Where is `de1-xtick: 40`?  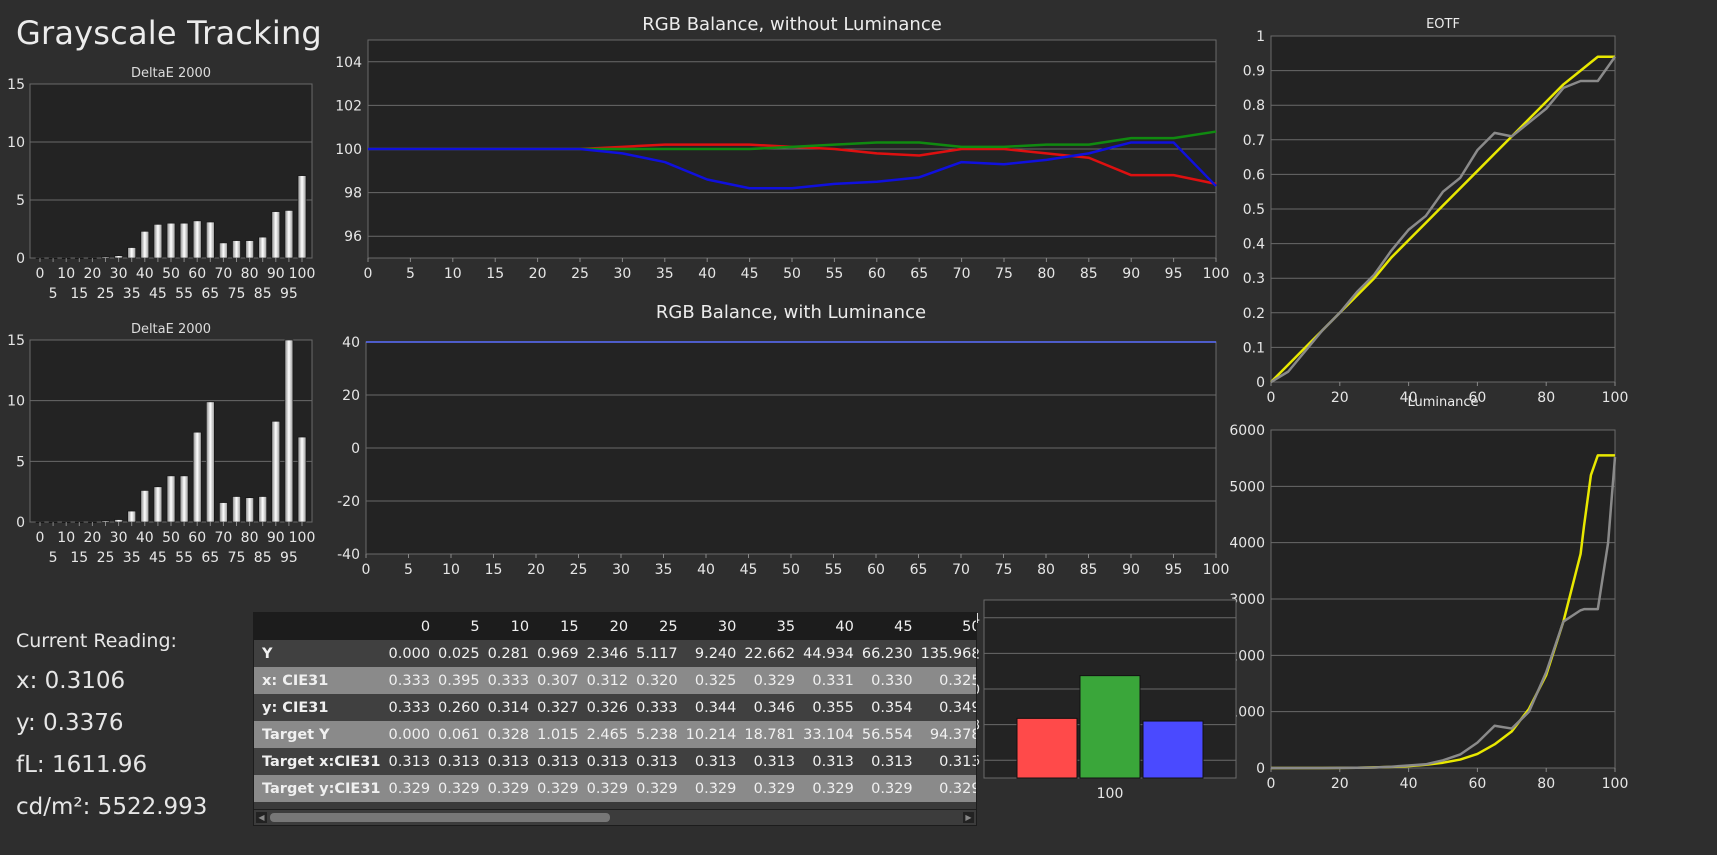
de1-xtick: 40 is located at coordinates (145, 274).